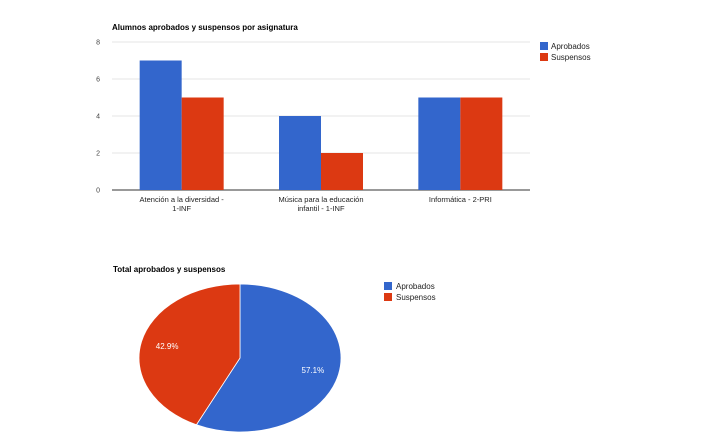 This screenshot has height=445, width=720. I want to click on pie-chart-legend: Aprobados Suspensos, so click(410, 292).